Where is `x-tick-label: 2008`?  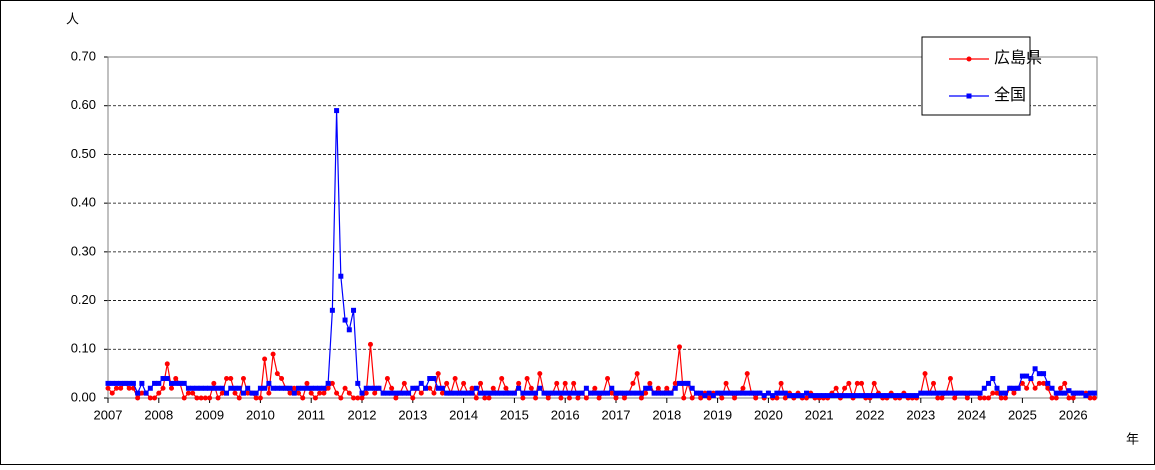 x-tick-label: 2008 is located at coordinates (158, 414).